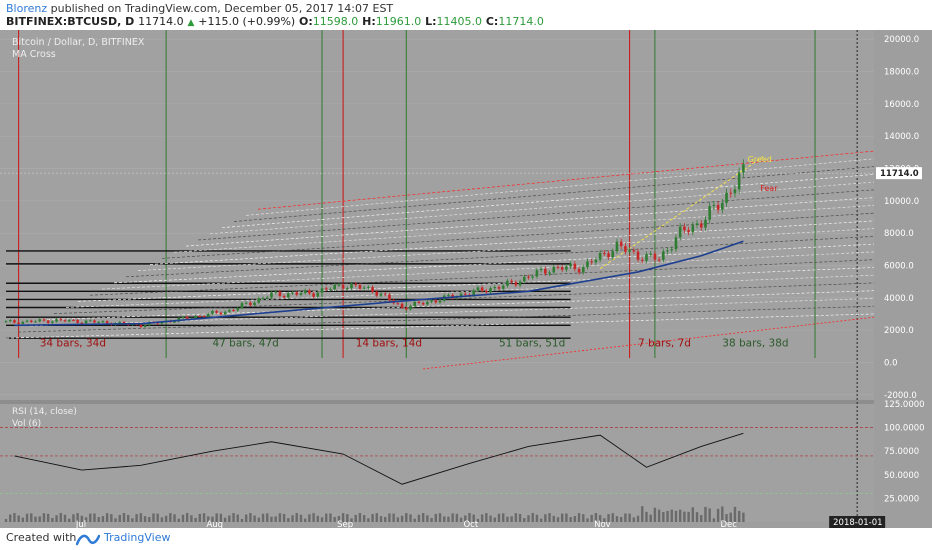 Image resolution: width=932 pixels, height=550 pixels. Describe the element at coordinates (901, 137) in the screenshot. I see `price-axis-label: 14000.0` at that location.